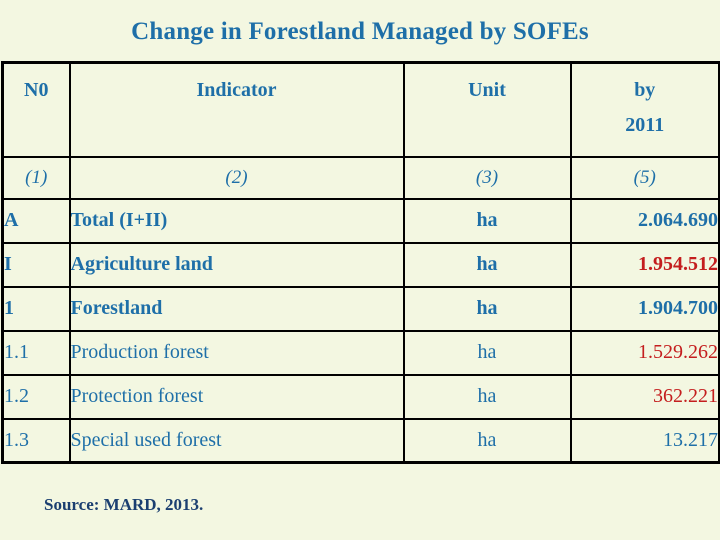 The width and height of the screenshot is (720, 540). I want to click on table-row: 1.3 Special used forest ha 13.217, so click(360, 440).